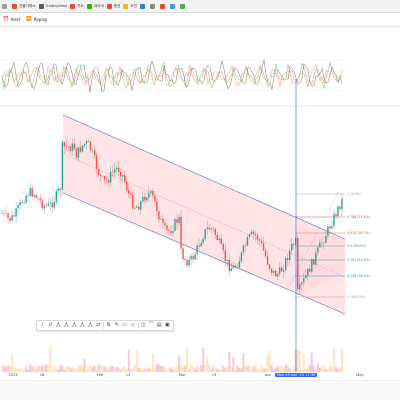 The width and height of the screenshot is (400, 400). I want to click on bookmark-item: 네이버, so click(95, 6).